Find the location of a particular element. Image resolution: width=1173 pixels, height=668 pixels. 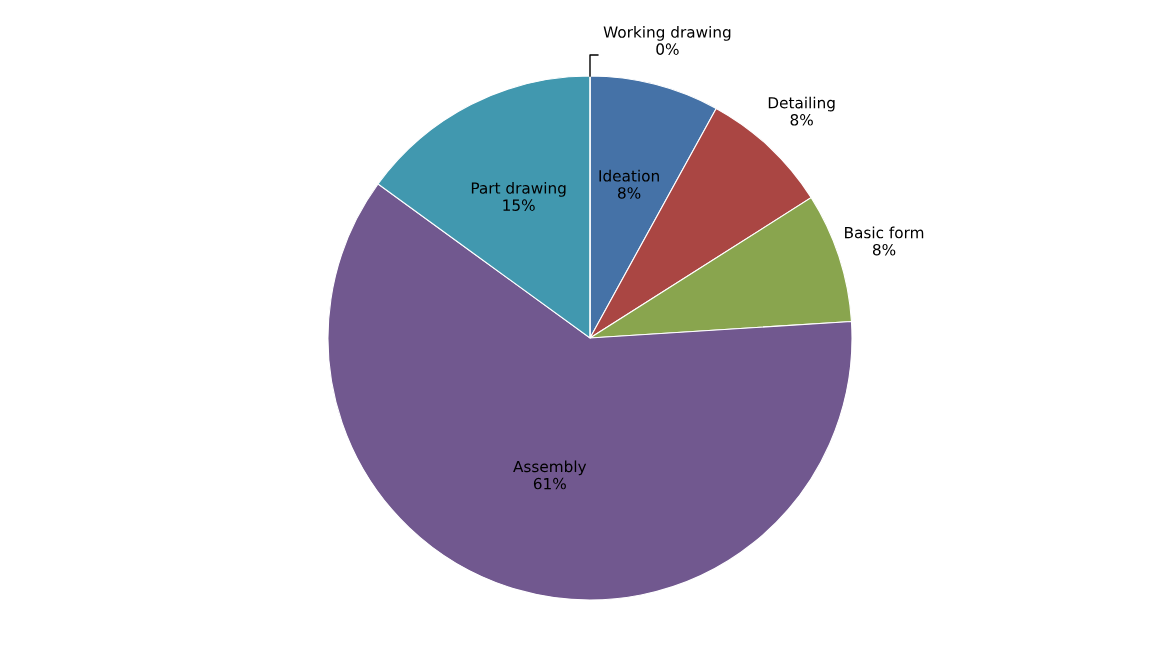

data-label: 61% is located at coordinates (549, 483).